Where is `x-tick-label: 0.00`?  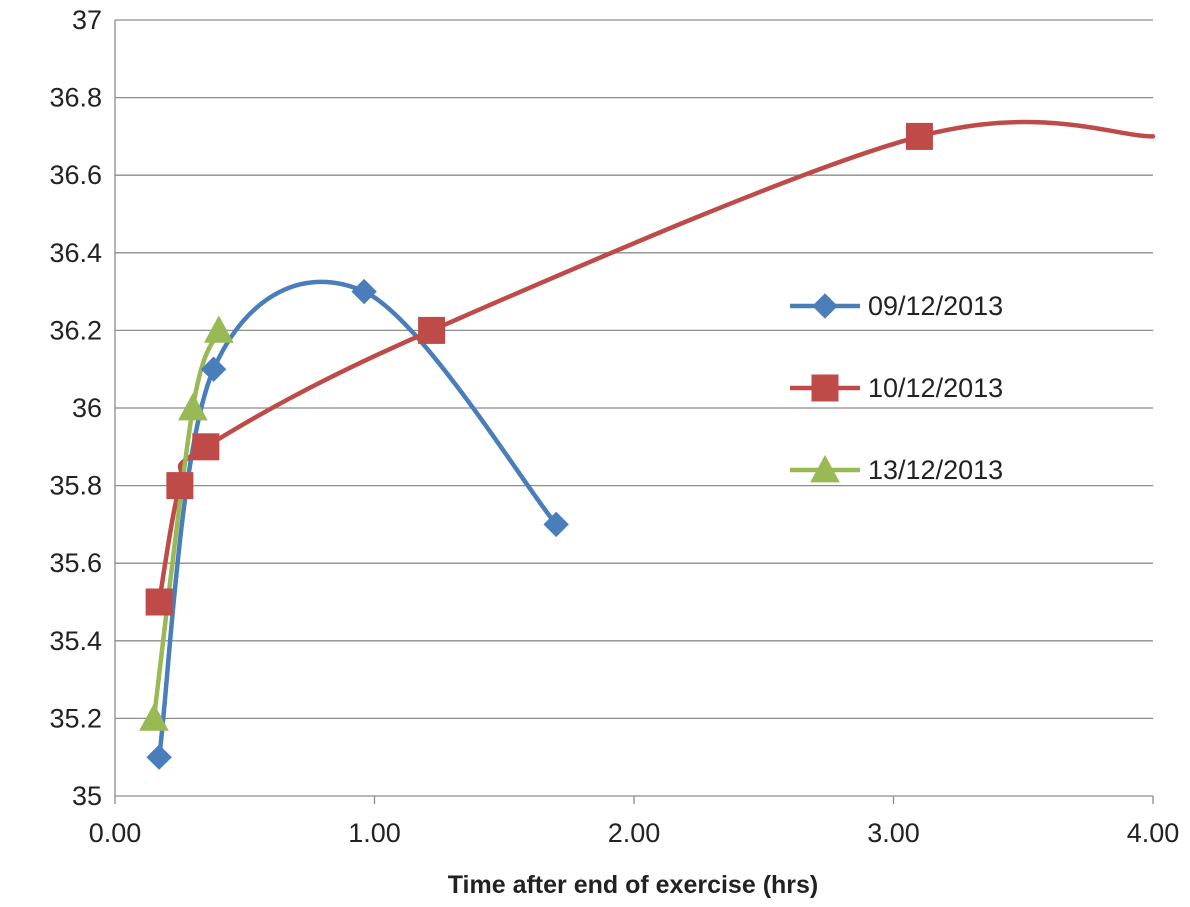
x-tick-label: 0.00 is located at coordinates (115, 833).